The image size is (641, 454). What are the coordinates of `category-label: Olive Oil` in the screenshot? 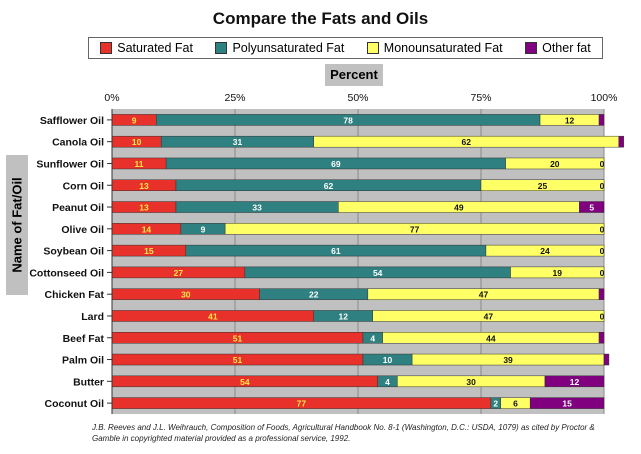 It's located at (82, 230).